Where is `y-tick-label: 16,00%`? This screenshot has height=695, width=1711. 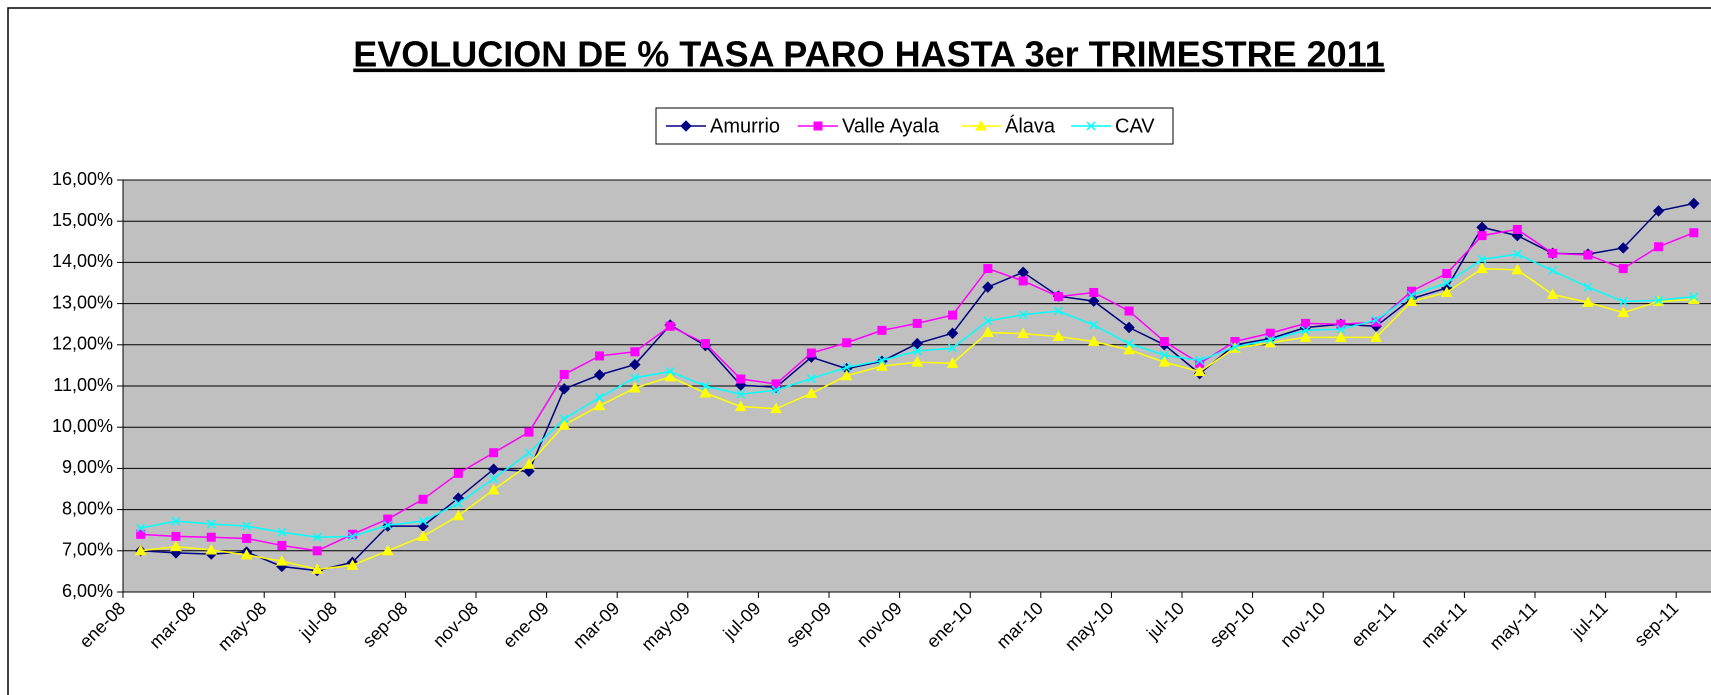 y-tick-label: 16,00% is located at coordinates (82, 179).